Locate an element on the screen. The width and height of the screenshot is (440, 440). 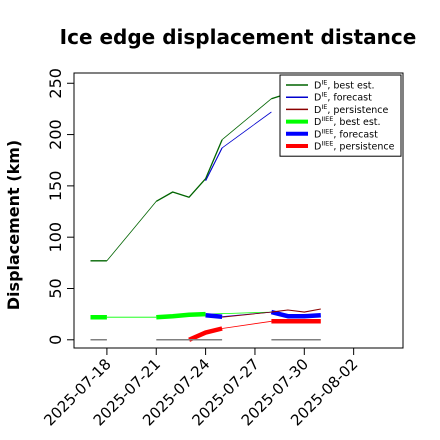
y-tick-label: 100 is located at coordinates (55, 237).